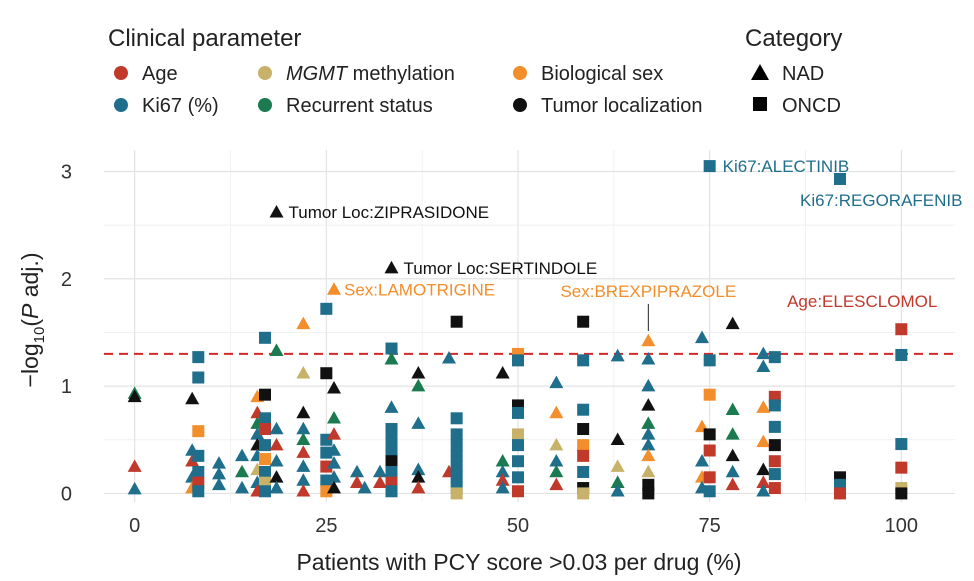  What do you see at coordinates (265, 105) in the screenshot?
I see `legend-swatch-rec` at bounding box center [265, 105].